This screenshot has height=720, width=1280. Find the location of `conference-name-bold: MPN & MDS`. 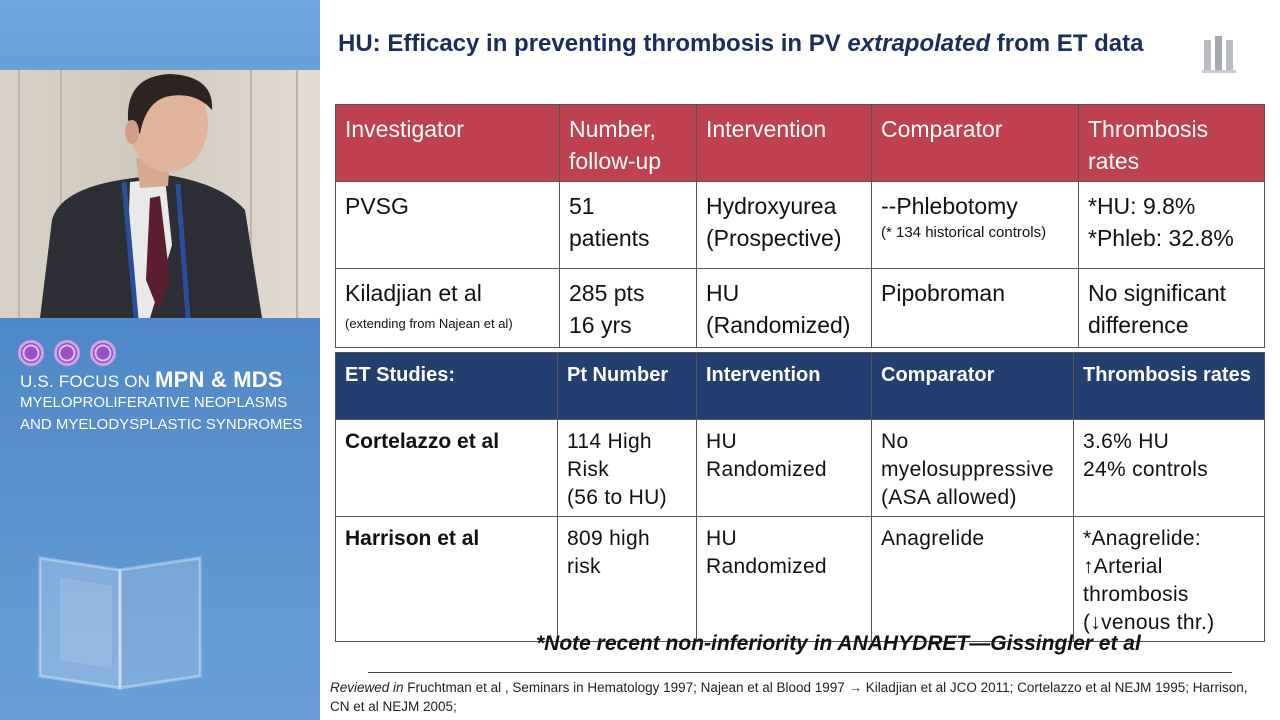

conference-name-bold: MPN & MDS is located at coordinates (219, 379).